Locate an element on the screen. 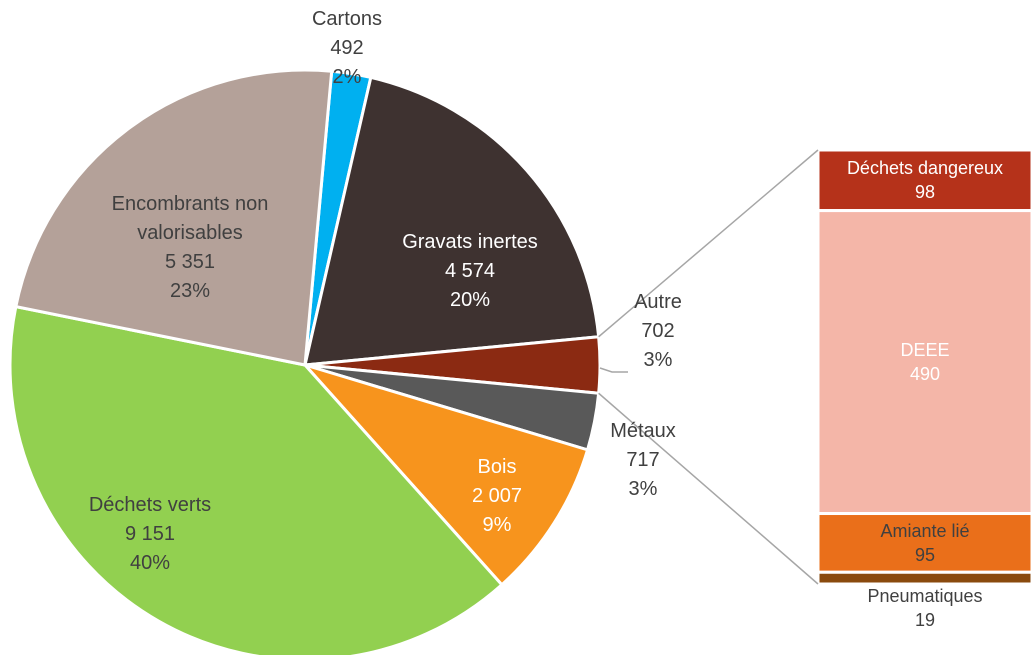 This screenshot has height=655, width=1032. data-label: Métaux 717 3% is located at coordinates (643, 460).